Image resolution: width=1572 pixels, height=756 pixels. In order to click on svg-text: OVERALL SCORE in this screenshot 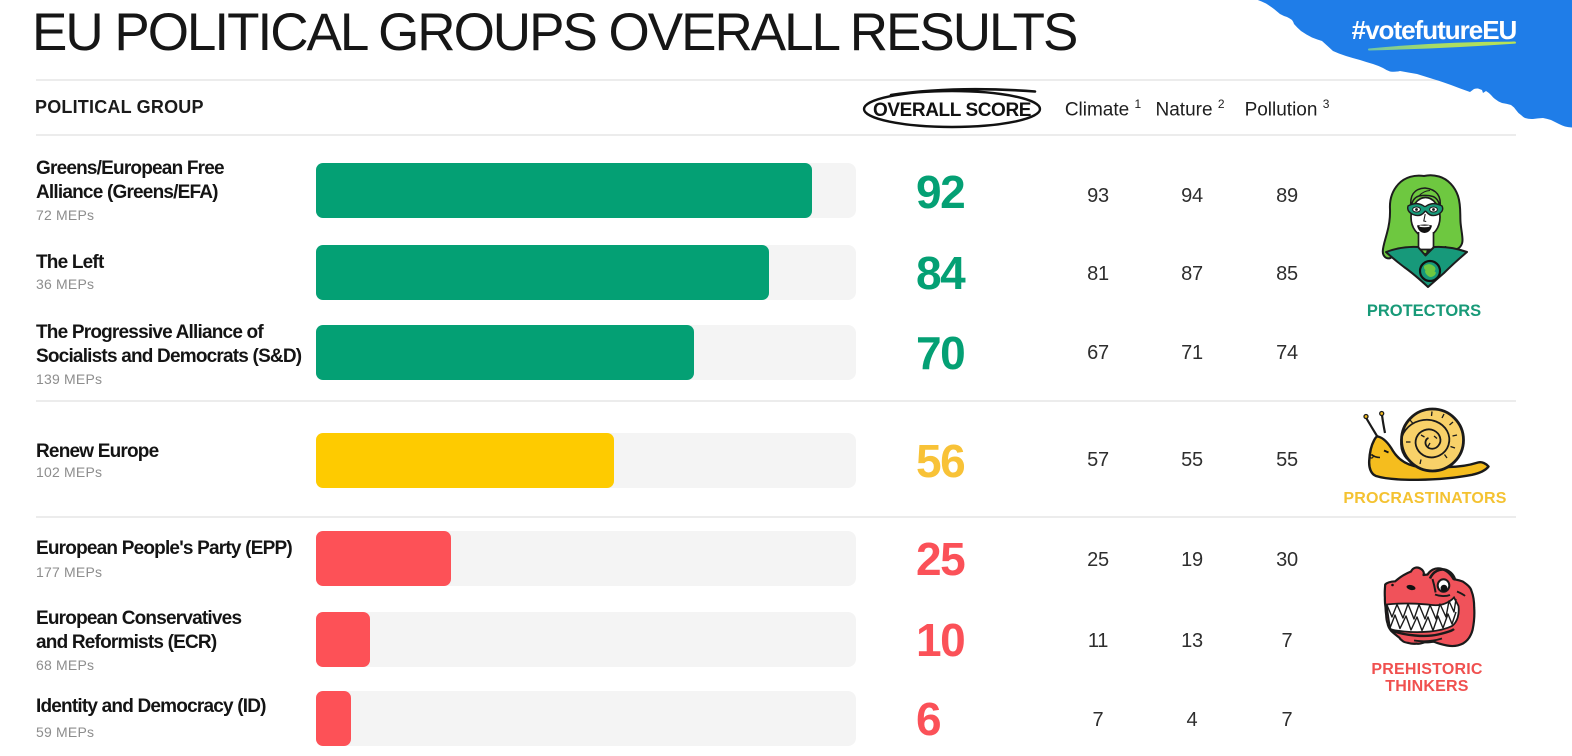, I will do `click(952, 110)`.